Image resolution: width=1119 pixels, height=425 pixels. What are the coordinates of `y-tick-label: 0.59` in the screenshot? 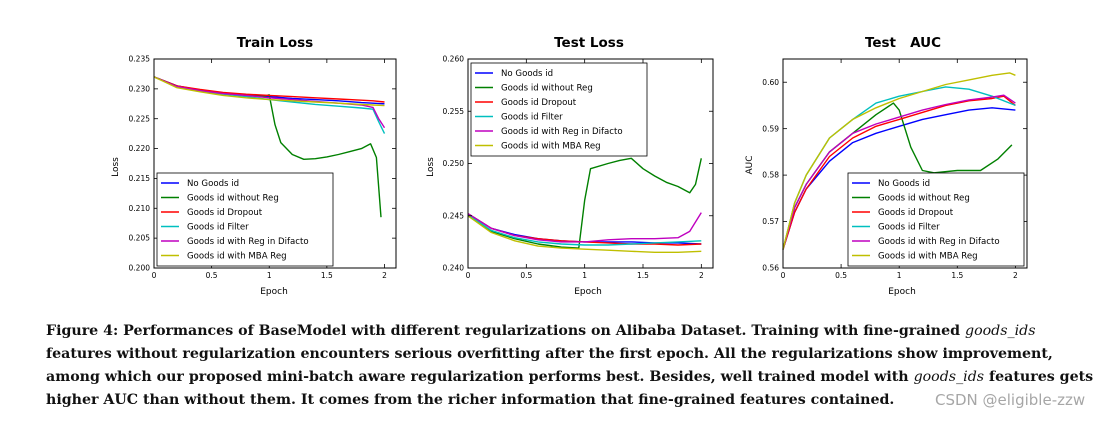 It's located at (770, 128).